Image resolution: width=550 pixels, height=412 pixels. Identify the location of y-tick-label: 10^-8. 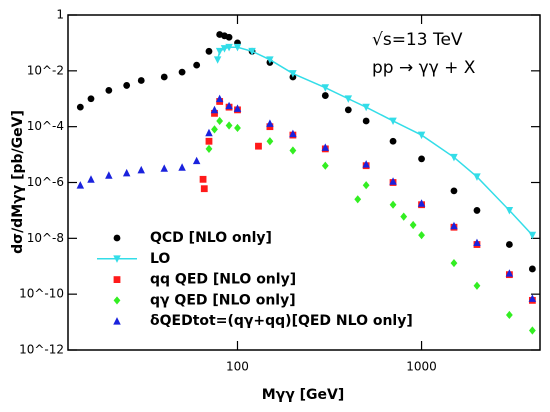
(45, 238).